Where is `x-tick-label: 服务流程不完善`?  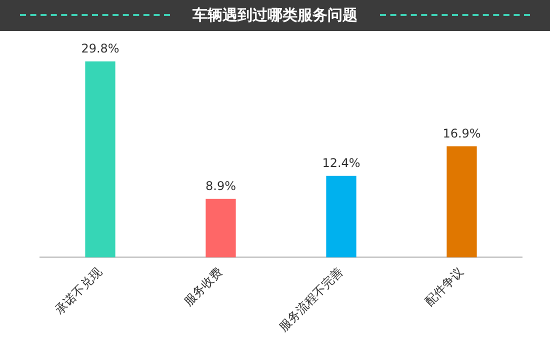 x-tick-label: 服务流程不完善 is located at coordinates (311, 299).